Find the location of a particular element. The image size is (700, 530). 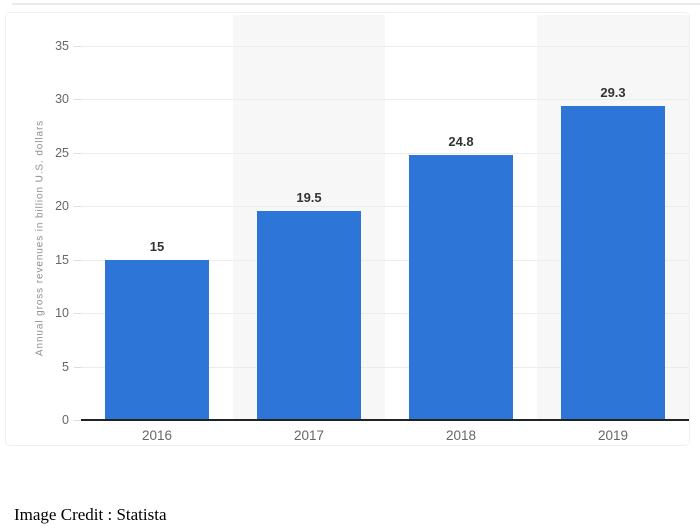

bar-value-label: 29.3 is located at coordinates (613, 93).